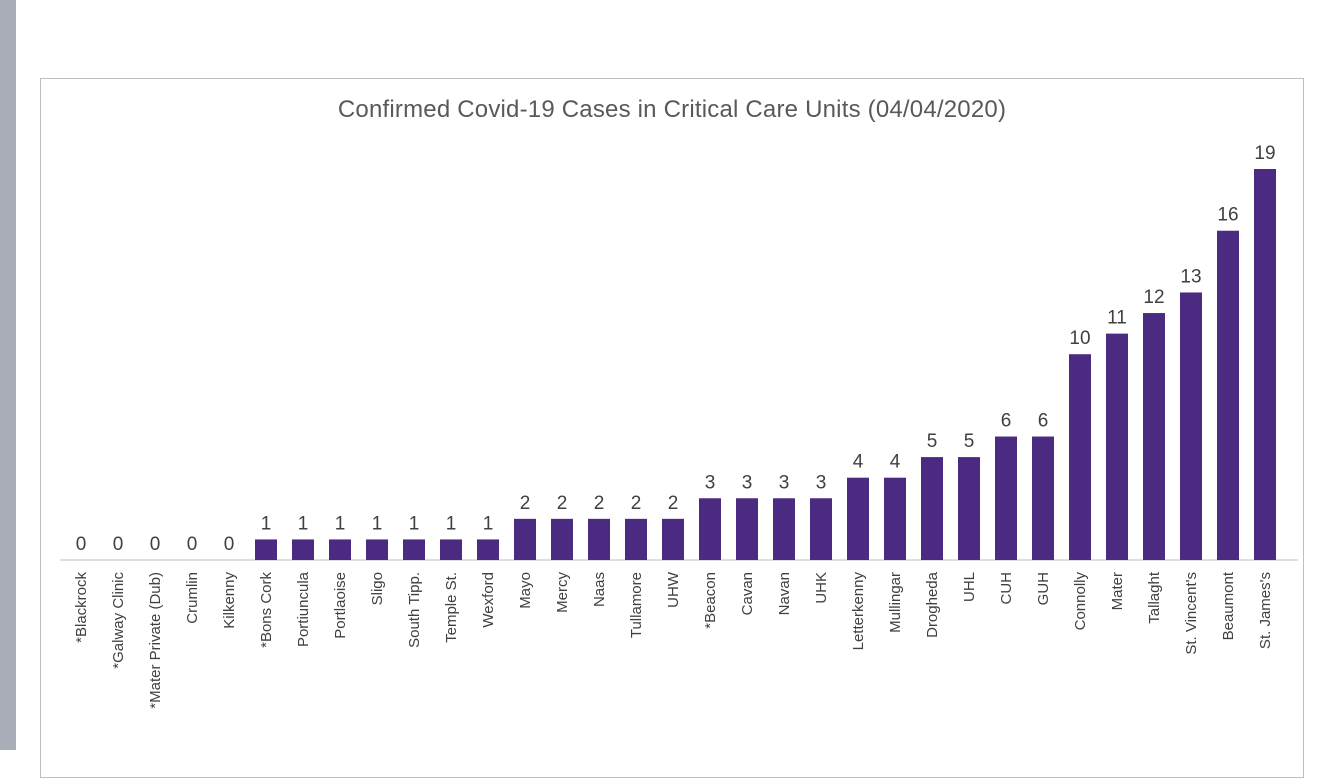  What do you see at coordinates (636, 605) in the screenshot?
I see `x-tick-label-15: Tullamore` at bounding box center [636, 605].